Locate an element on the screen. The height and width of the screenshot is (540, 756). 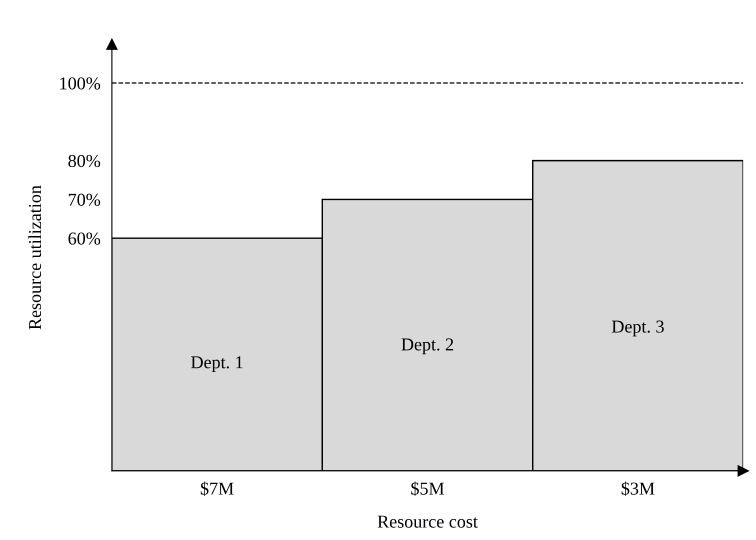
x-tick-label: $7M is located at coordinates (217, 488).